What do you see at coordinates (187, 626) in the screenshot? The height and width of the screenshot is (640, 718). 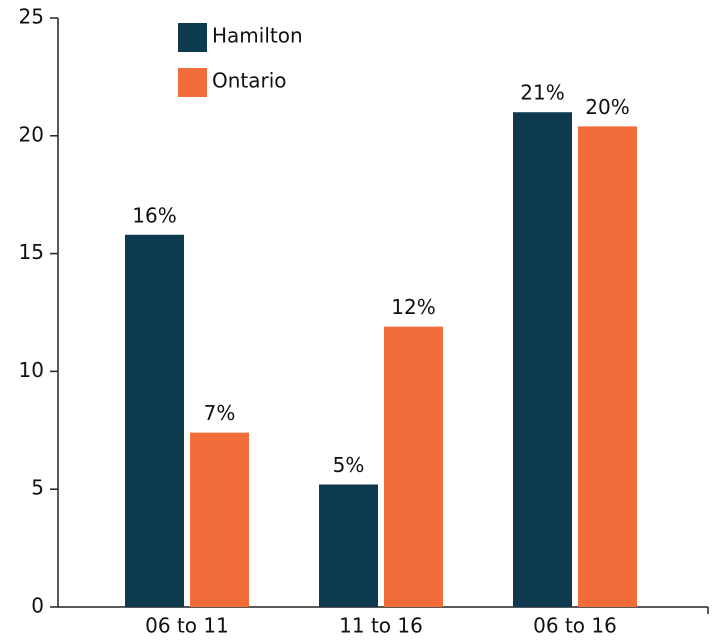 I see `x-tick-label: 06 to 11` at bounding box center [187, 626].